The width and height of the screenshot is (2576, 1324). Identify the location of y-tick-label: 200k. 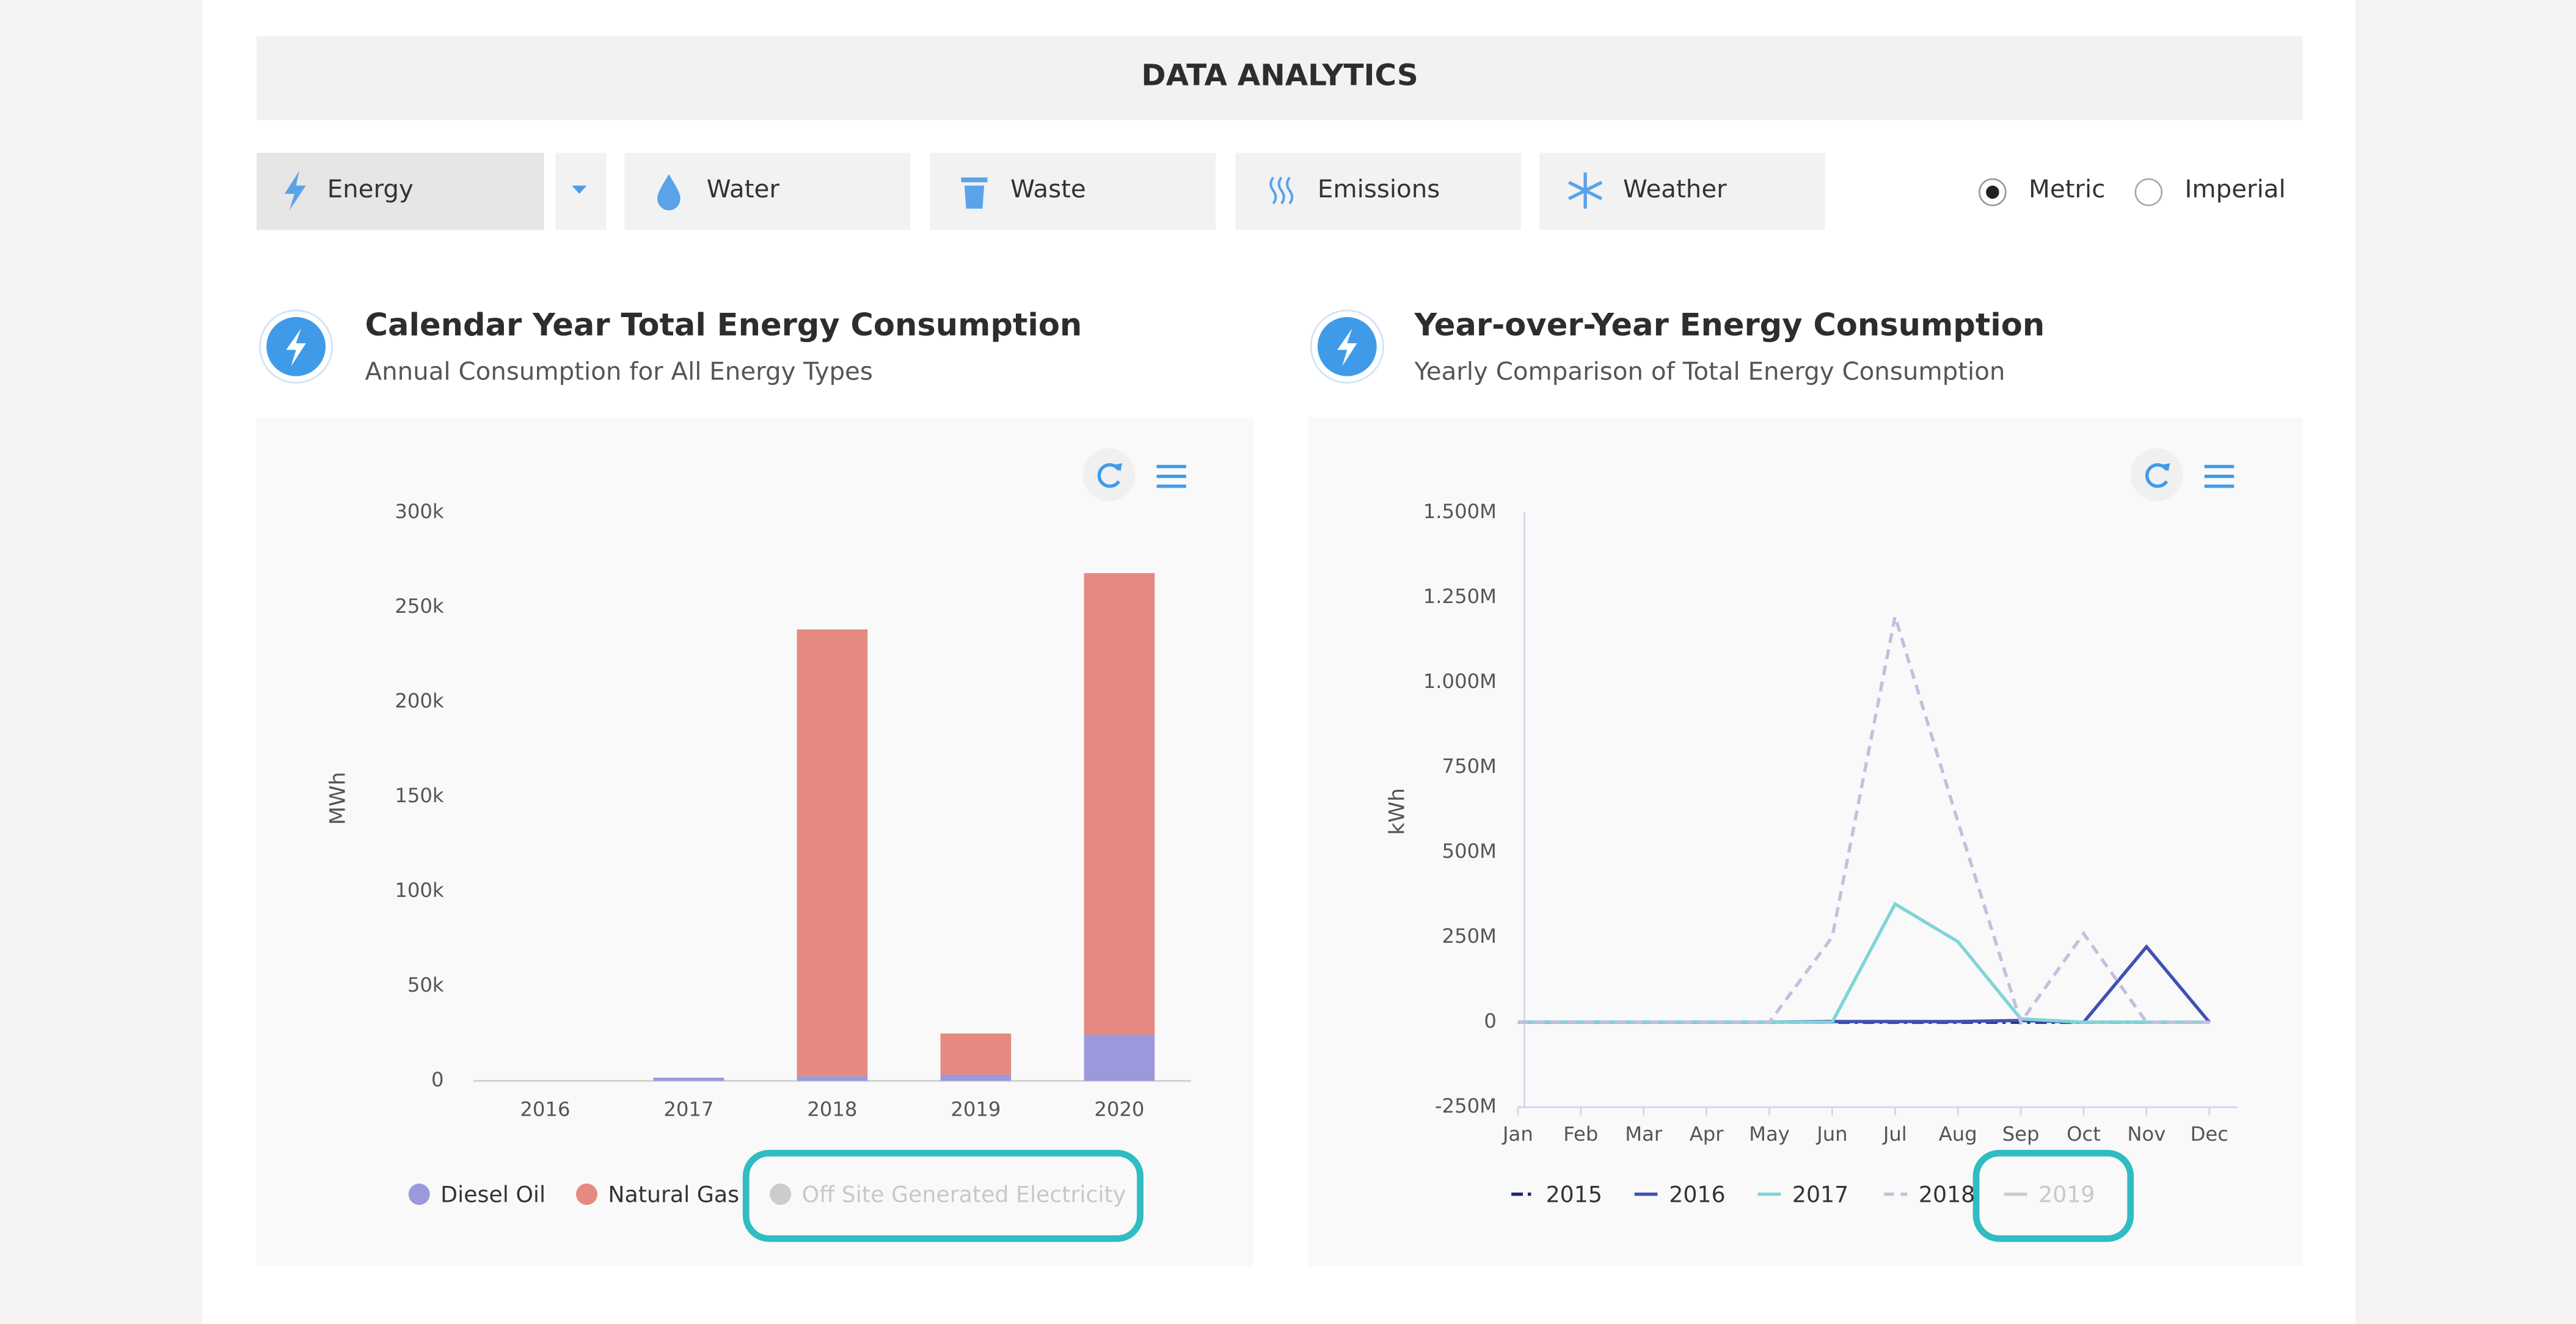
(419, 700).